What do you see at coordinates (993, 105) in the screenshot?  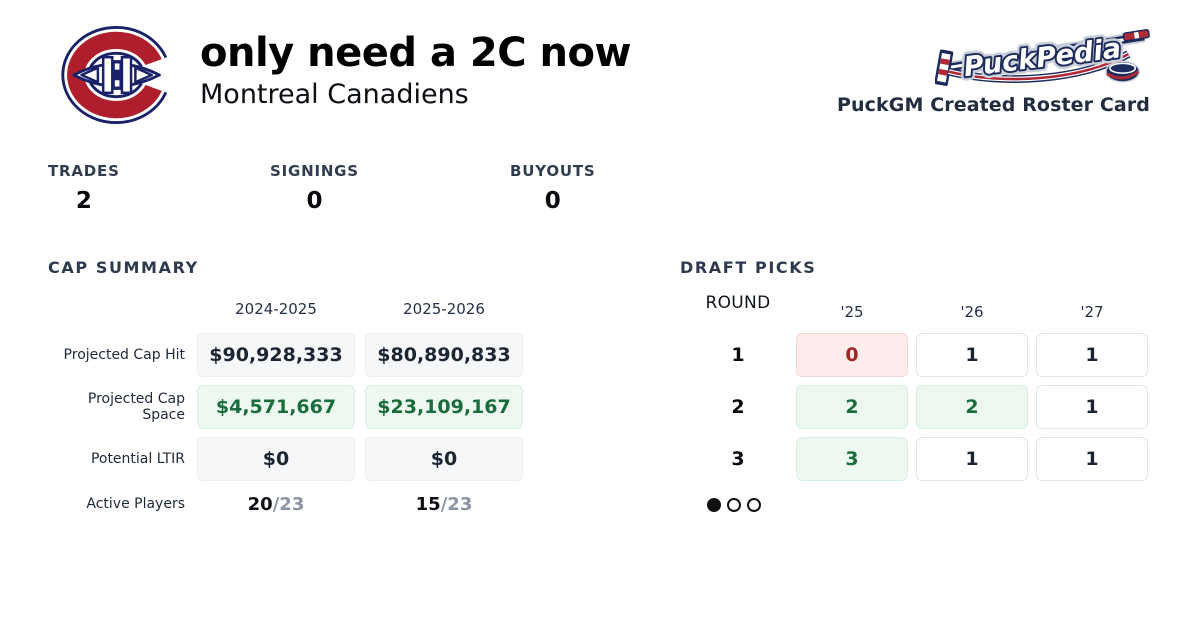 I see `brand-caption: PuckGM Created Roster Card` at bounding box center [993, 105].